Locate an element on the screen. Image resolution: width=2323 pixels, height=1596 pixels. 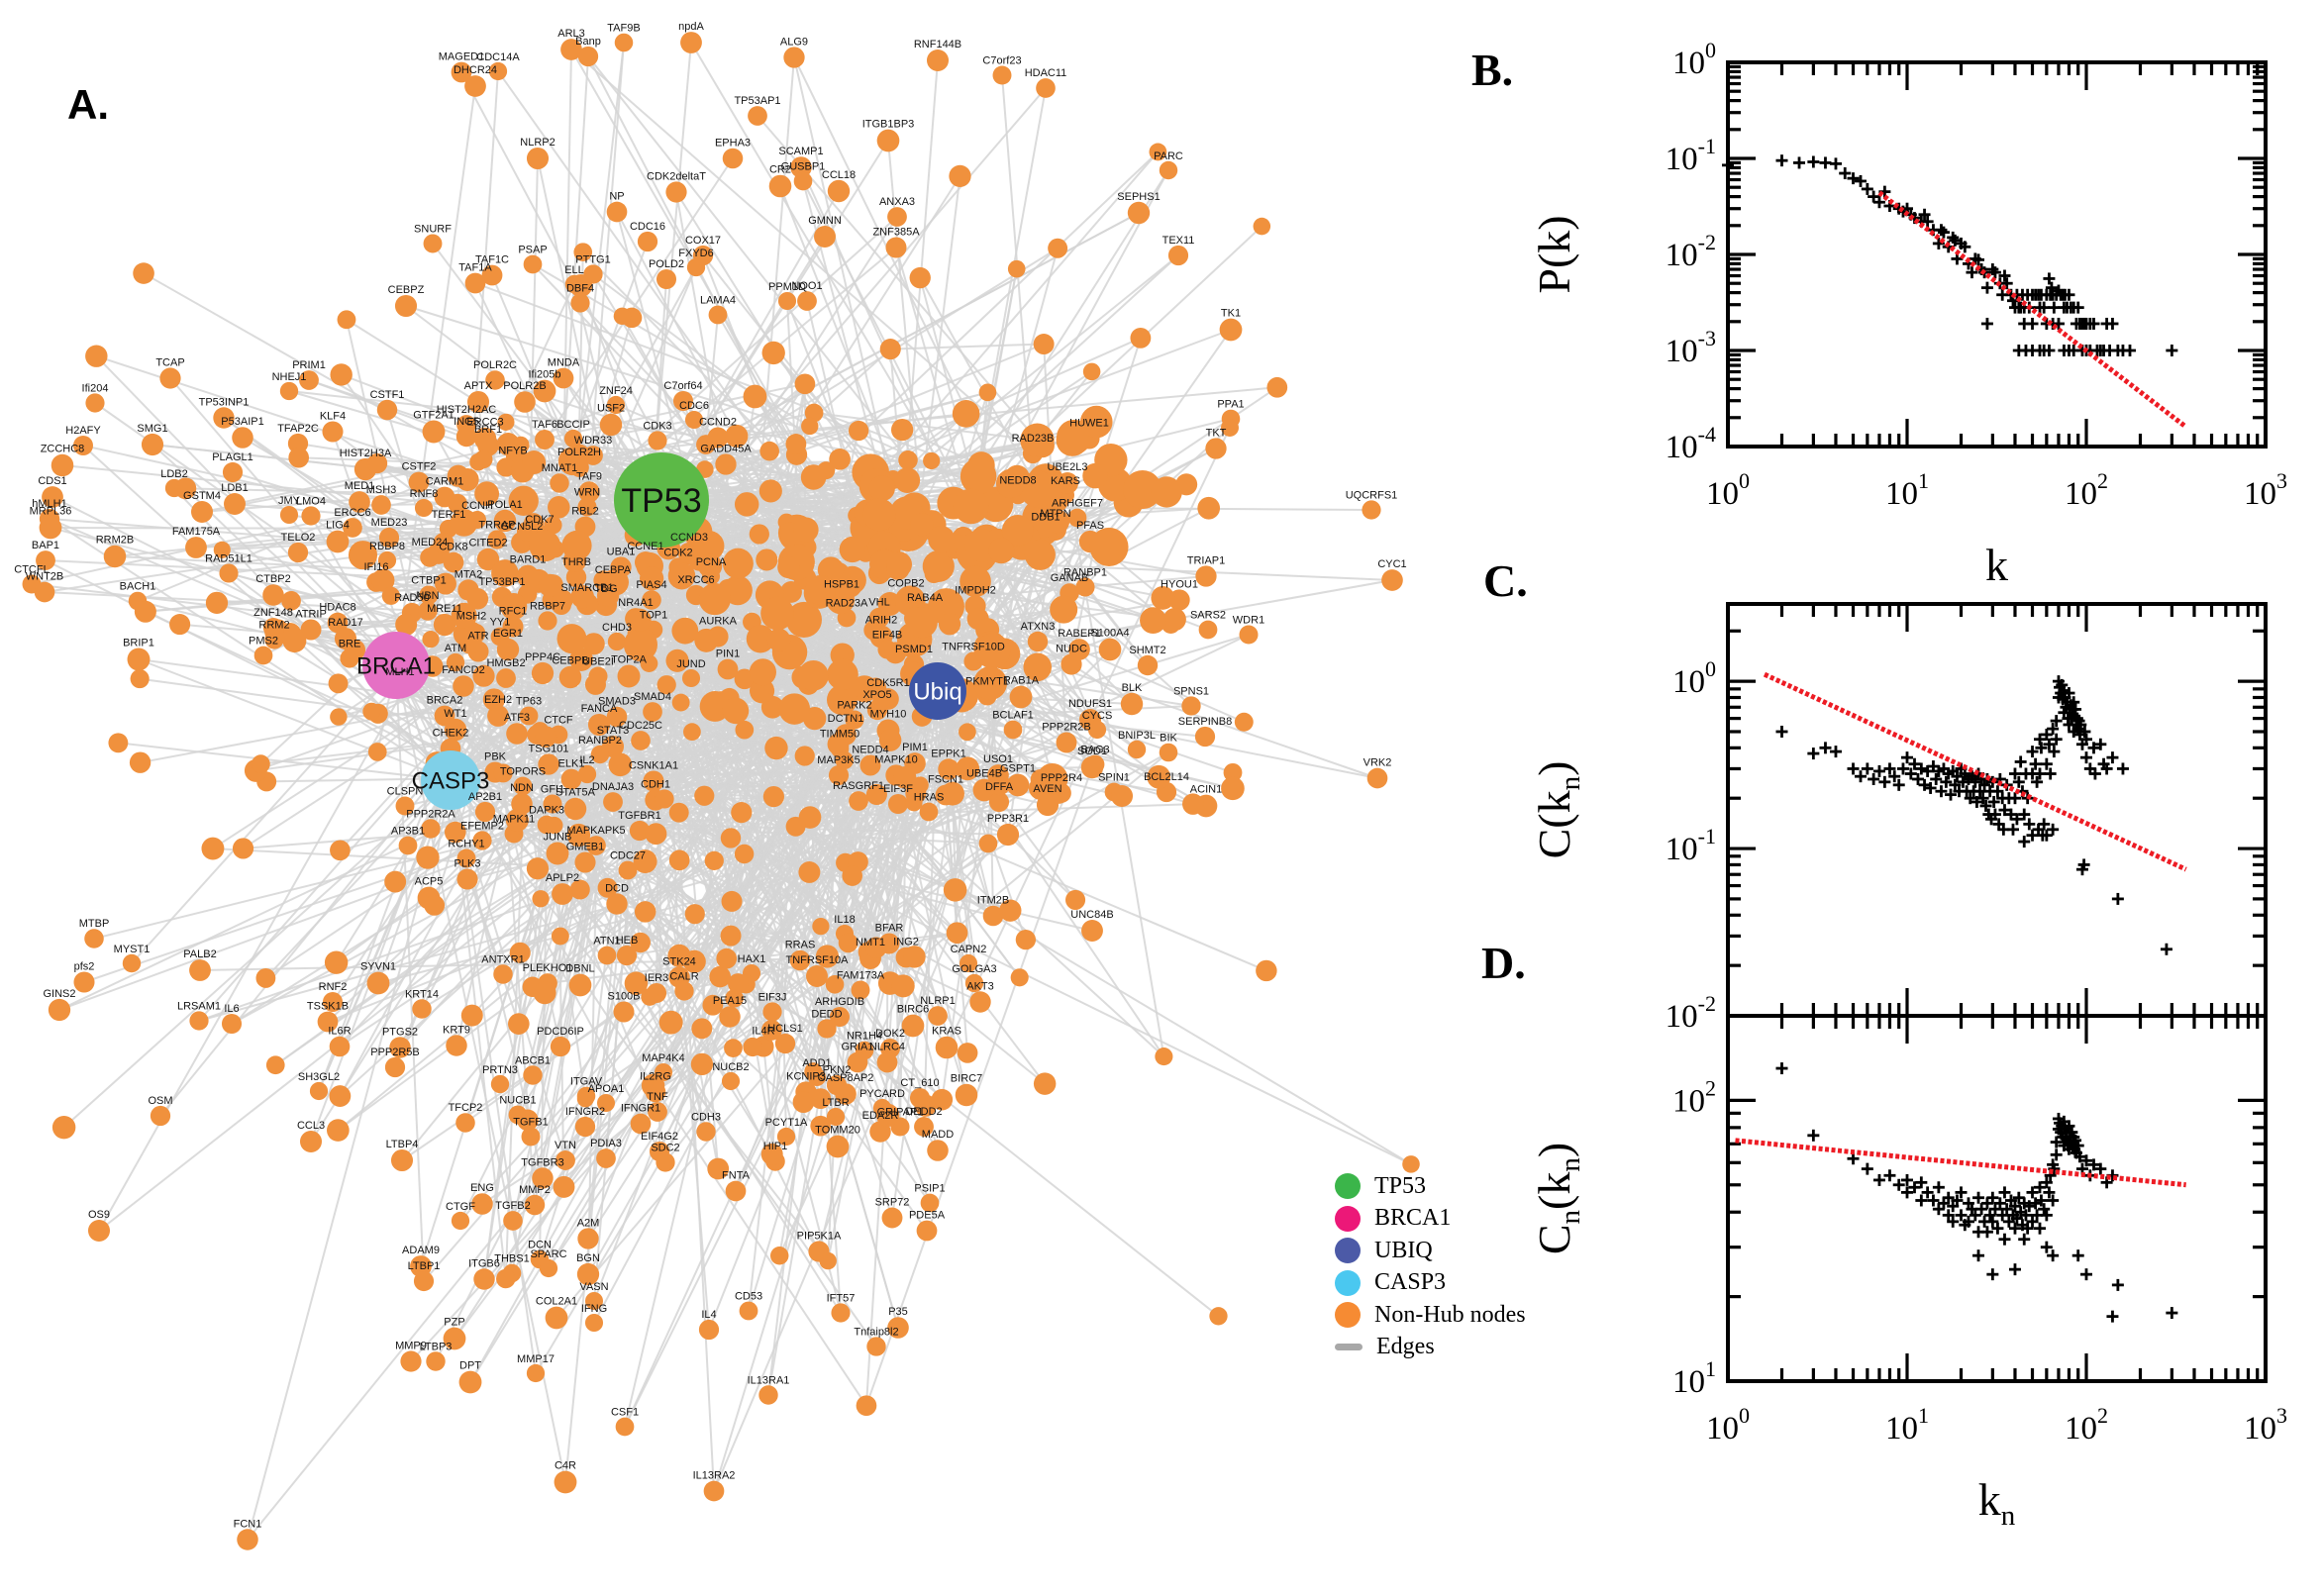
panel-d-label: D. is located at coordinates (1504, 963).